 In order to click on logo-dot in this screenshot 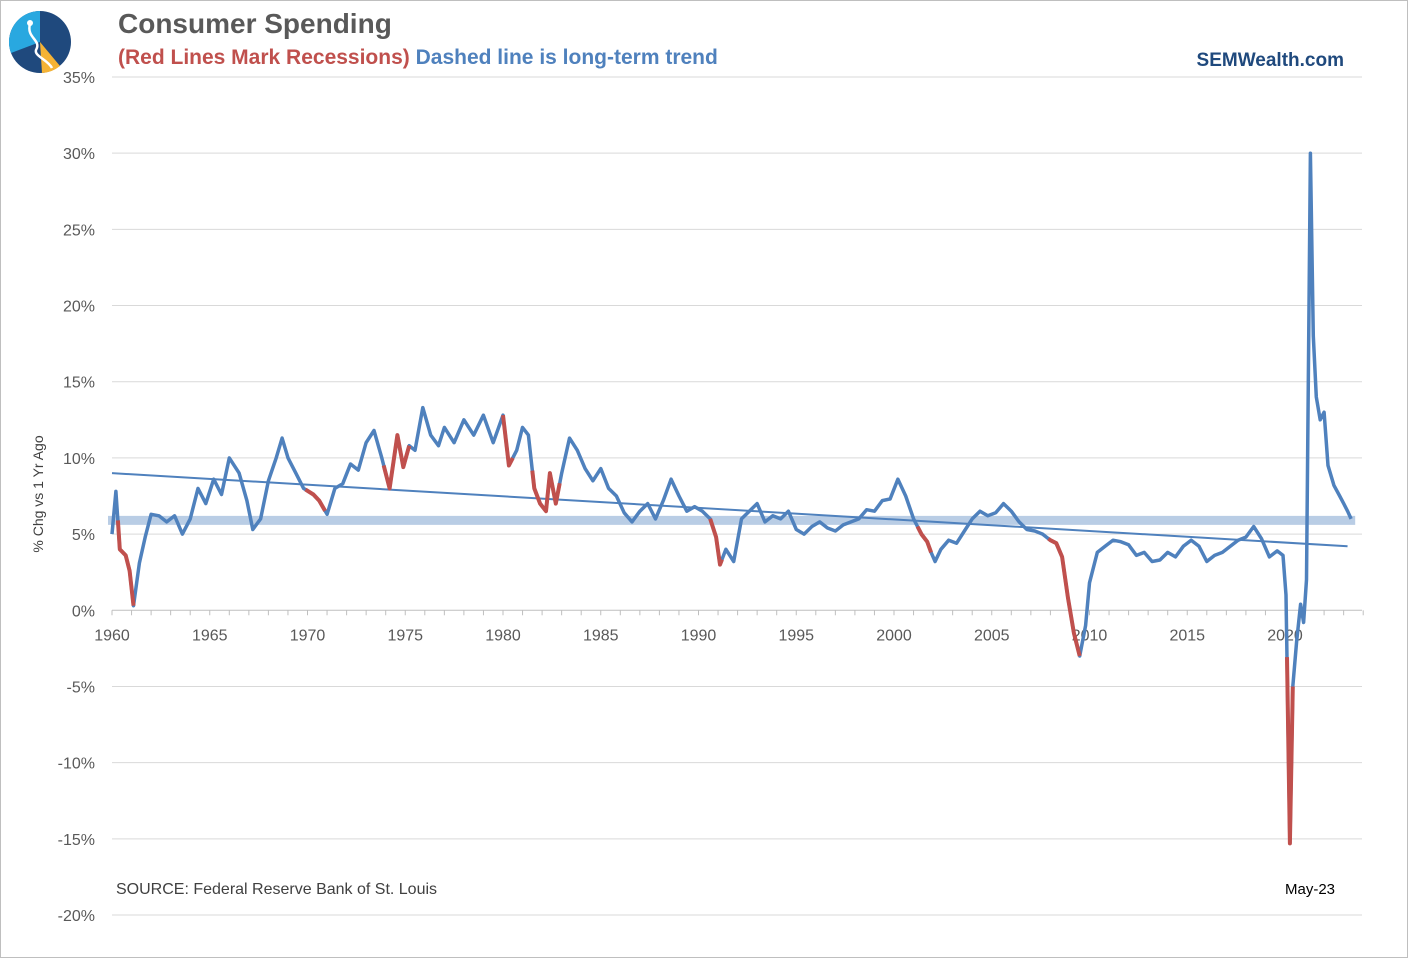, I will do `click(30, 23)`.